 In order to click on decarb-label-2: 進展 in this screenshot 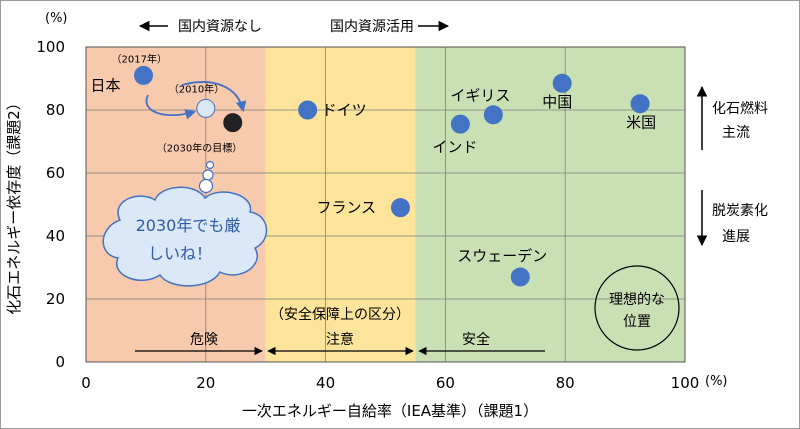, I will do `click(736, 237)`.